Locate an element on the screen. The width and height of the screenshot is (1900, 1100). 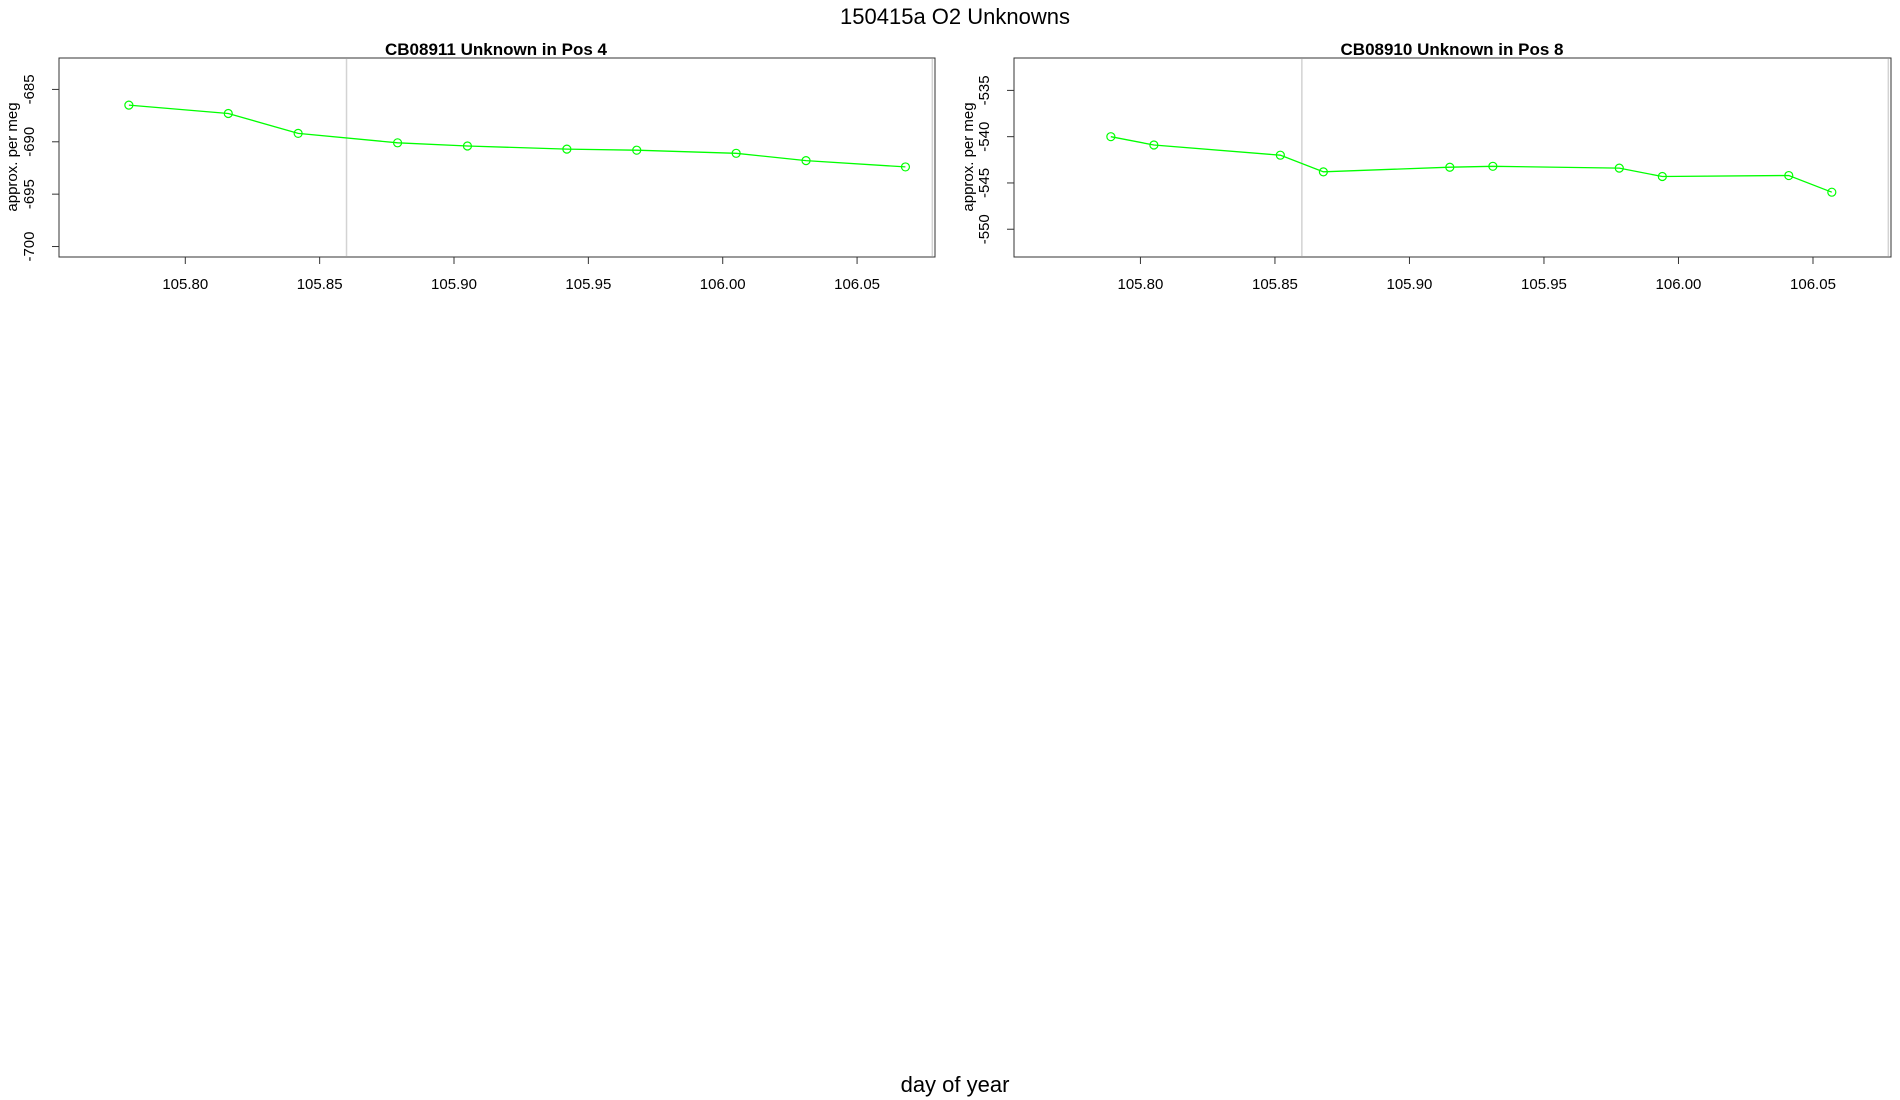
panel-title: CB08910 Unknown in Pos 8 is located at coordinates (1452, 49).